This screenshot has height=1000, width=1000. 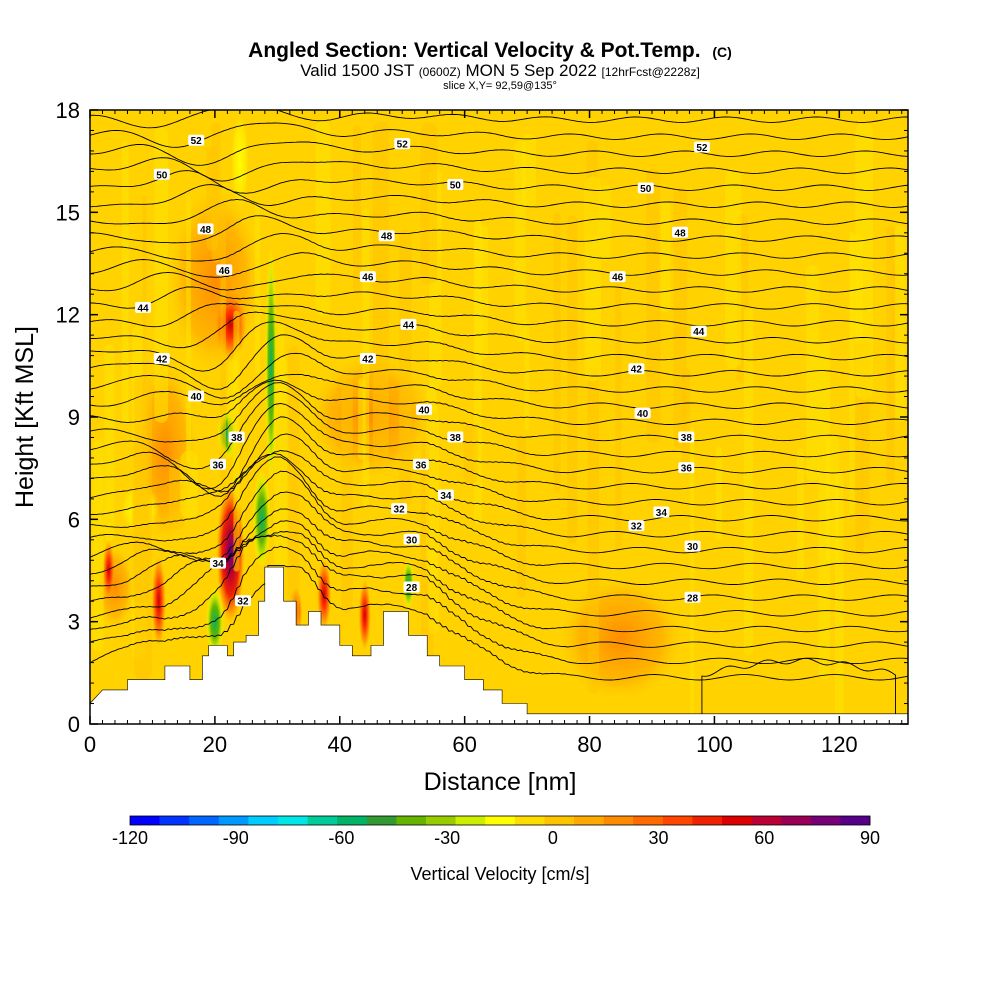 I want to click on svg-text: 44, so click(x=699, y=332).